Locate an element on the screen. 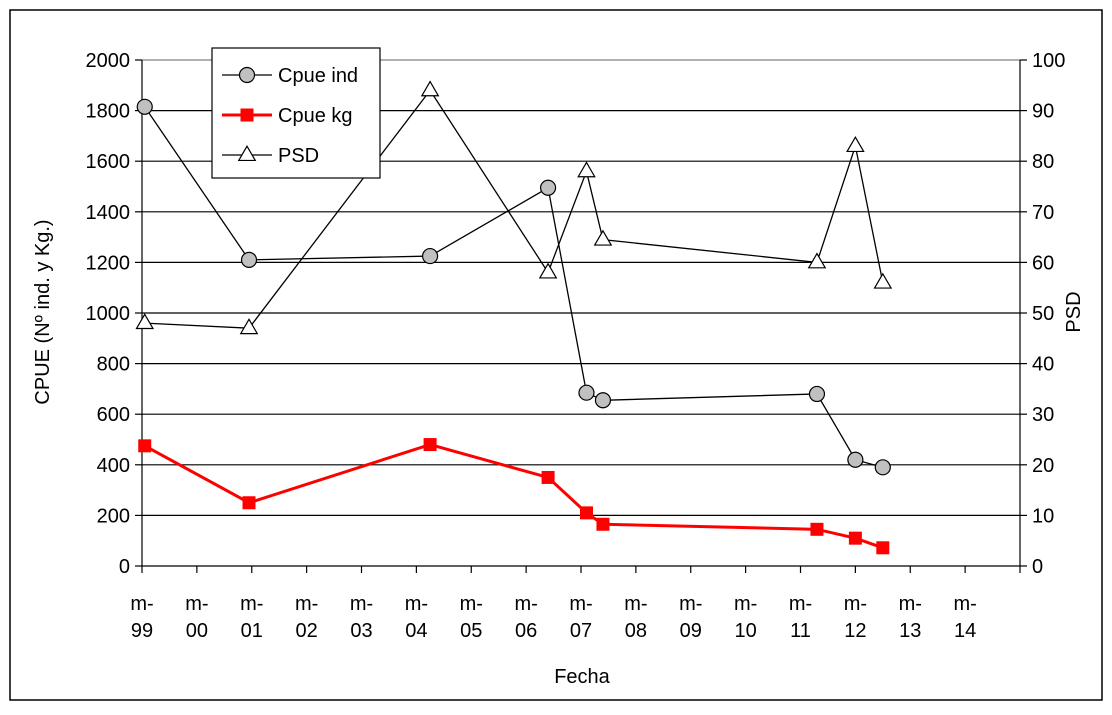  series-cpue-kg is located at coordinates (514, 496).